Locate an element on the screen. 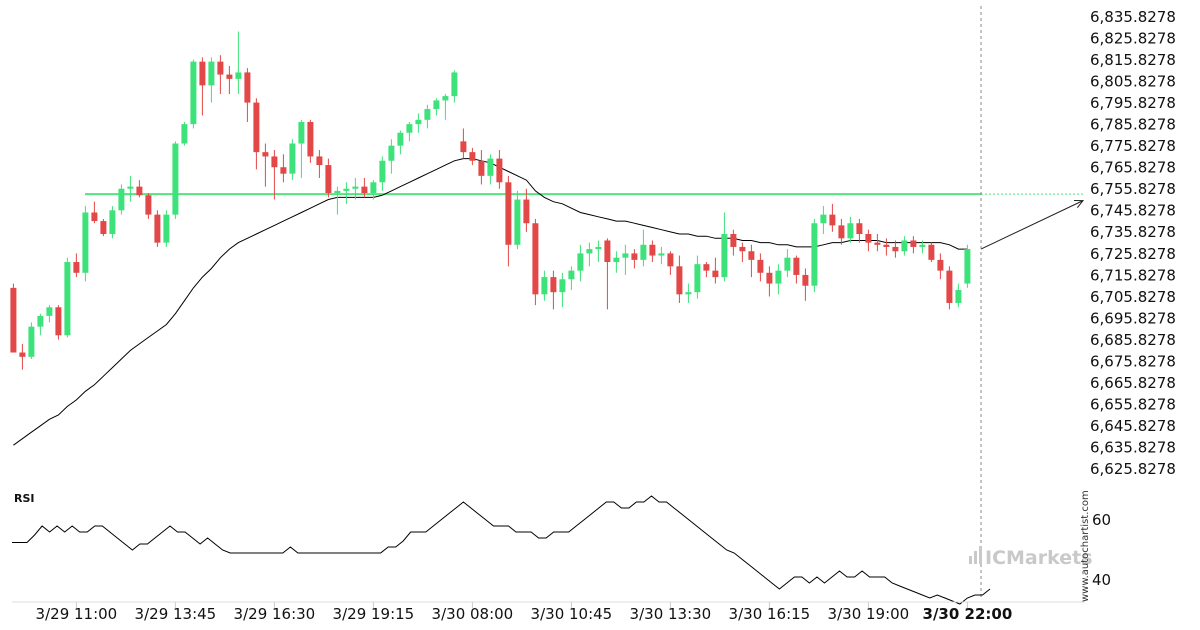 The height and width of the screenshot is (630, 1200). rsi-title: RSI is located at coordinates (24, 498).